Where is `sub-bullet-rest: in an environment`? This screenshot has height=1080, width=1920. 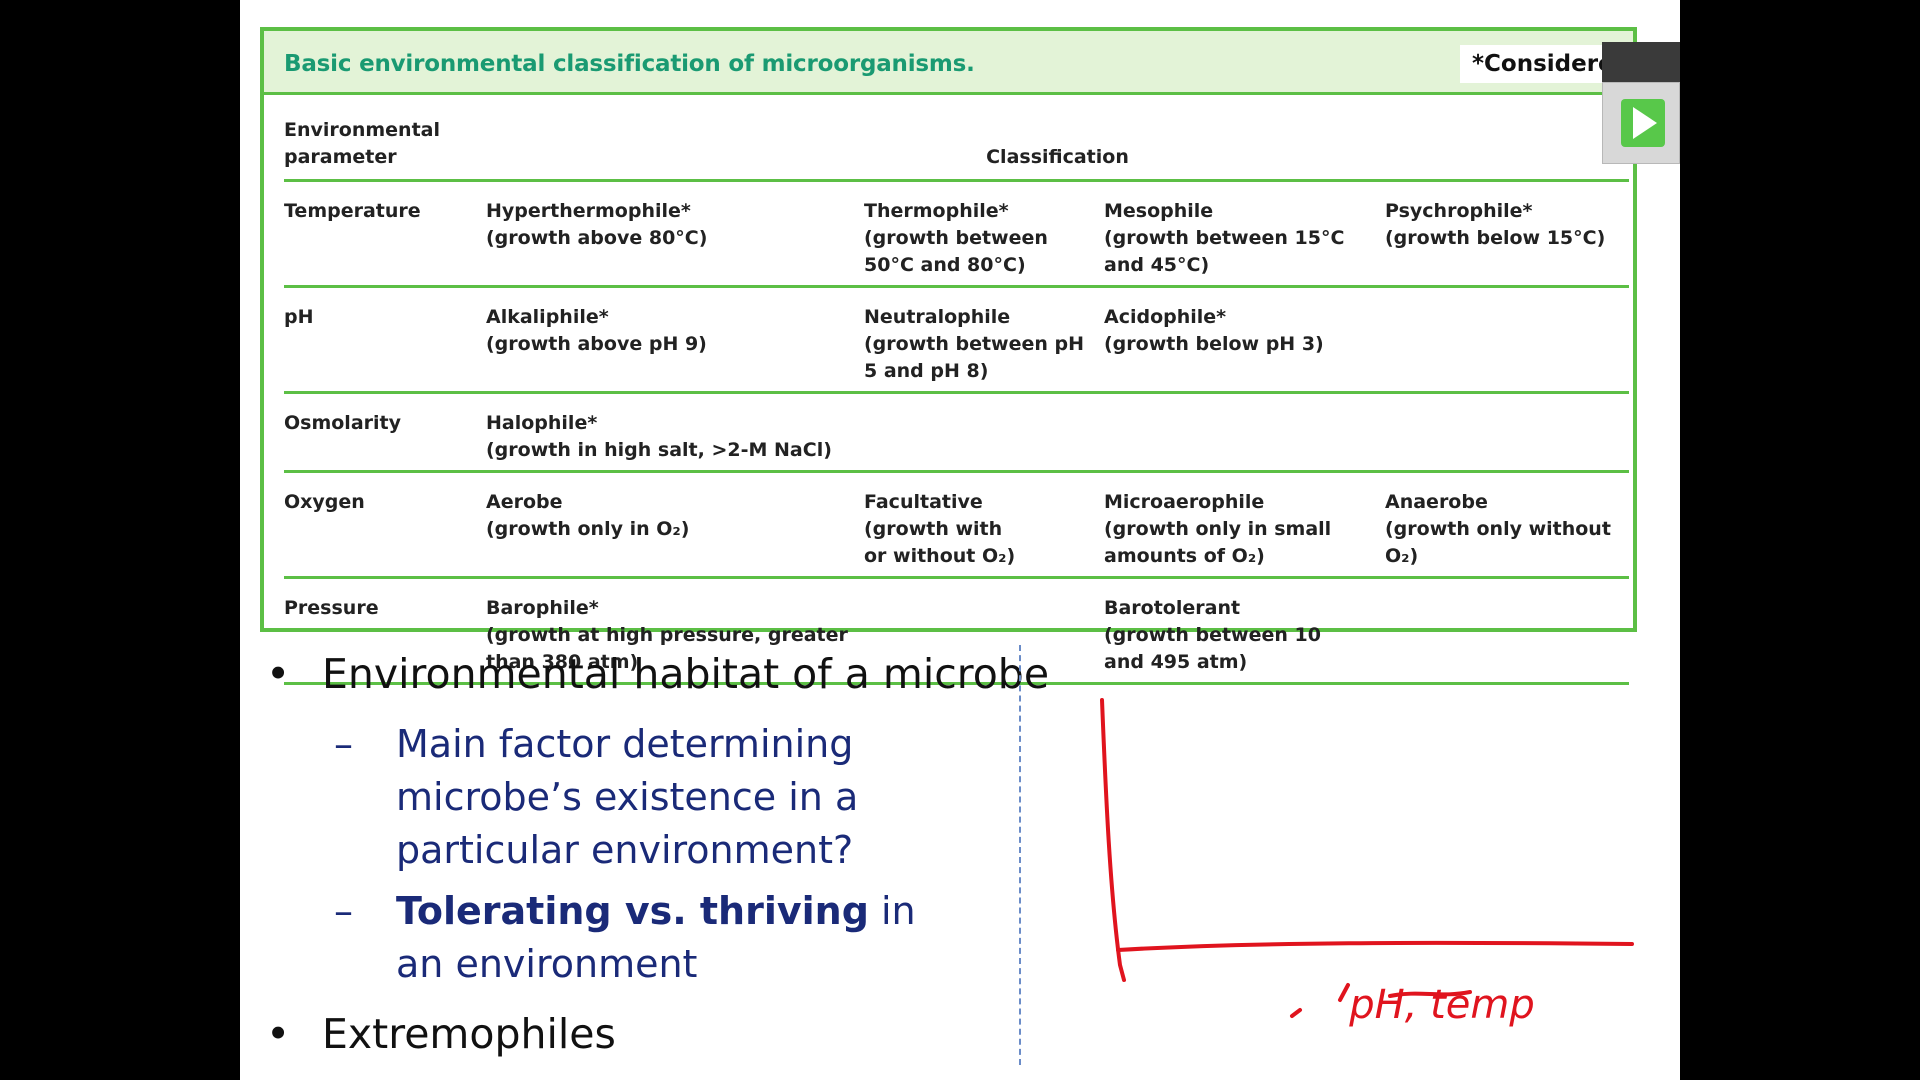 sub-bullet-rest: in an environment is located at coordinates (656, 937).